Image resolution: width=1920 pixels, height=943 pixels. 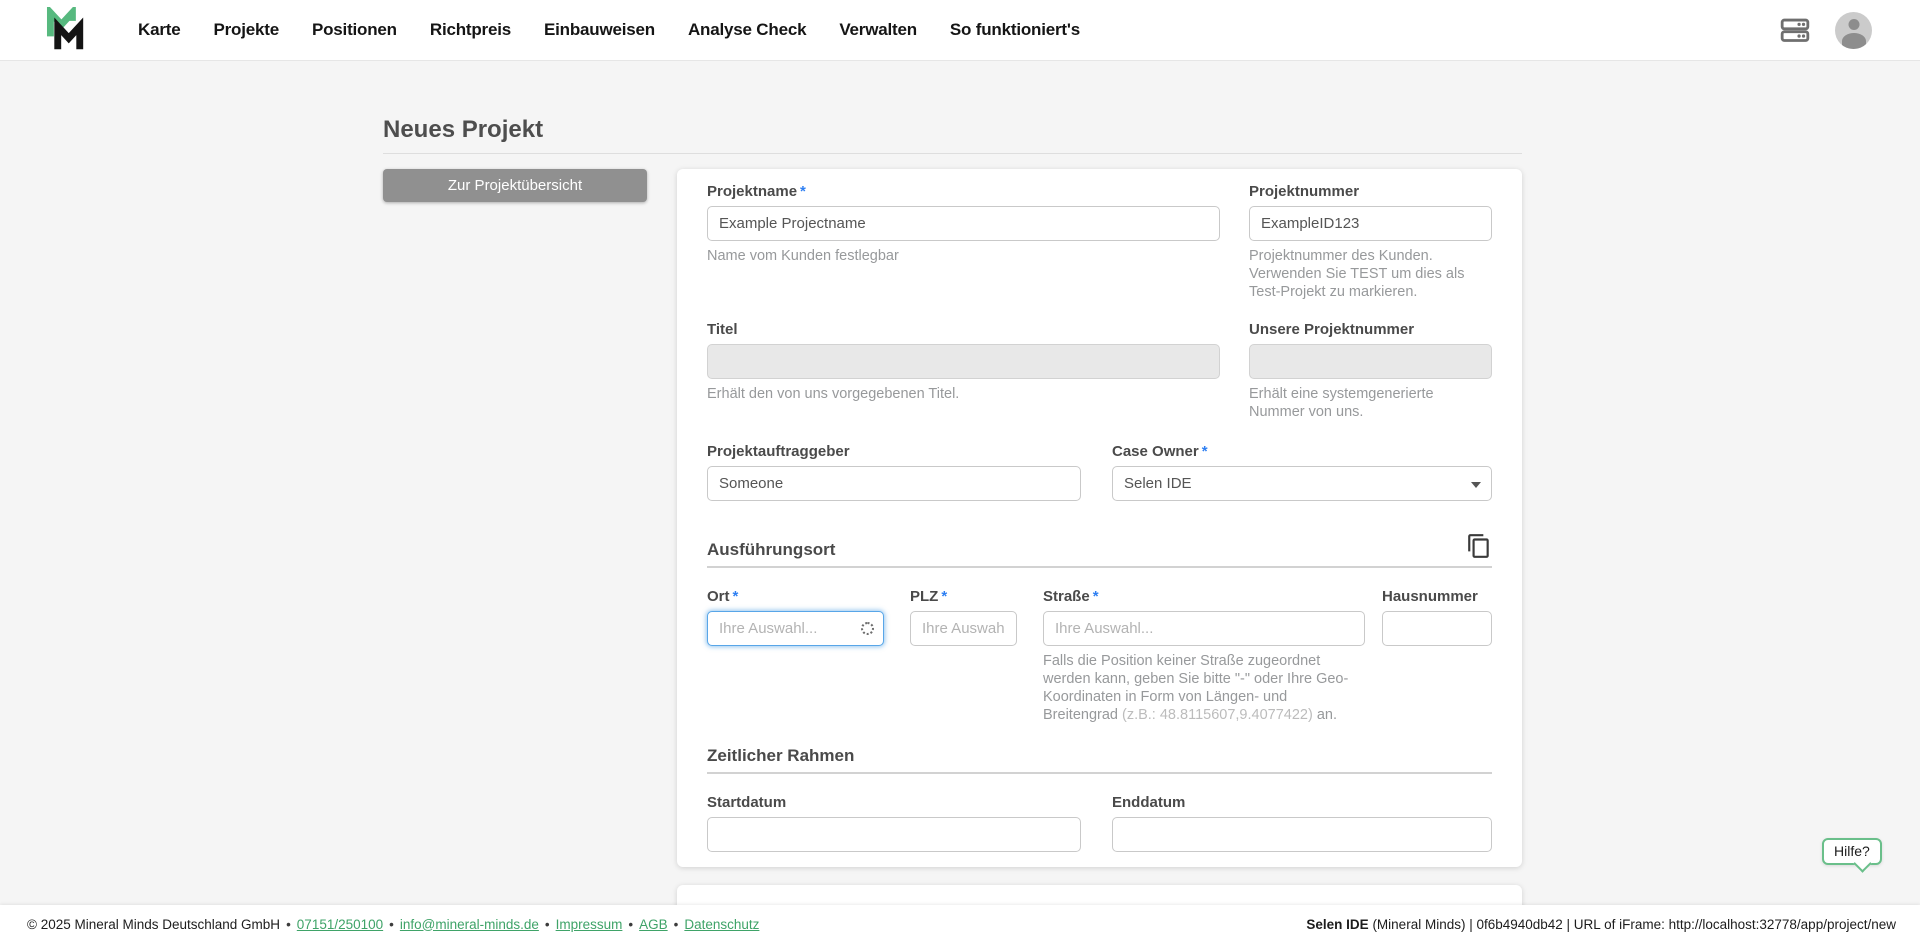 What do you see at coordinates (894, 834) in the screenshot?
I see `startdatum-input` at bounding box center [894, 834].